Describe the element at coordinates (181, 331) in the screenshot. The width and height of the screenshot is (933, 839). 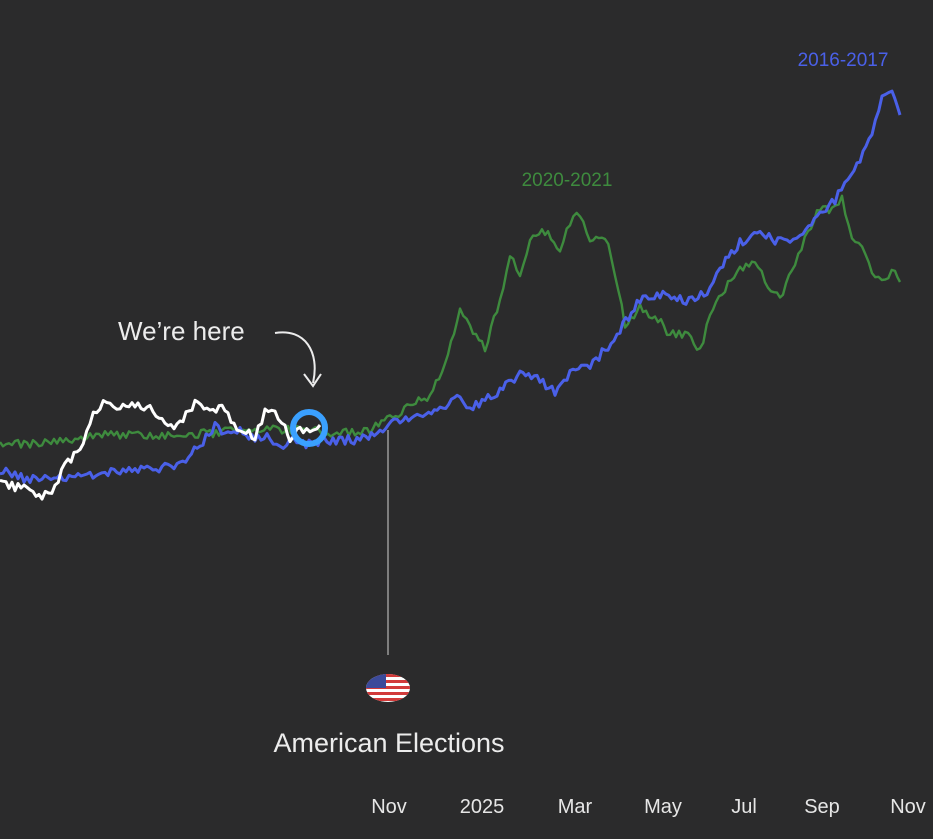
I see `were-here-label: We’re here` at that location.